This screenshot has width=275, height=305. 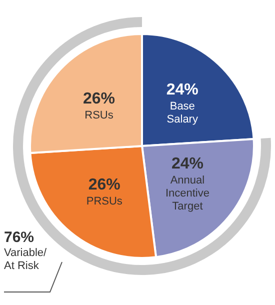 I want to click on slice-label: Base Salary, so click(x=182, y=113).